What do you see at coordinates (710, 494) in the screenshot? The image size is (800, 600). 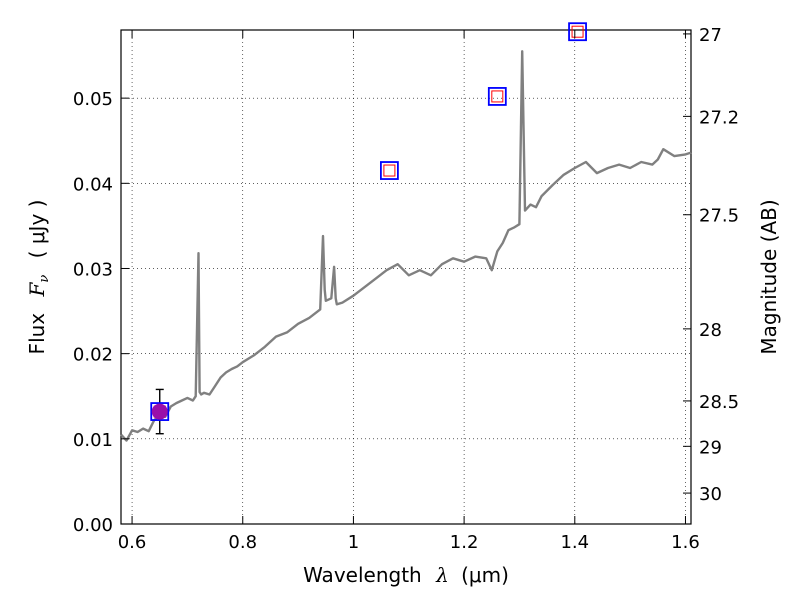 I see `y2-tick-label: 30` at bounding box center [710, 494].